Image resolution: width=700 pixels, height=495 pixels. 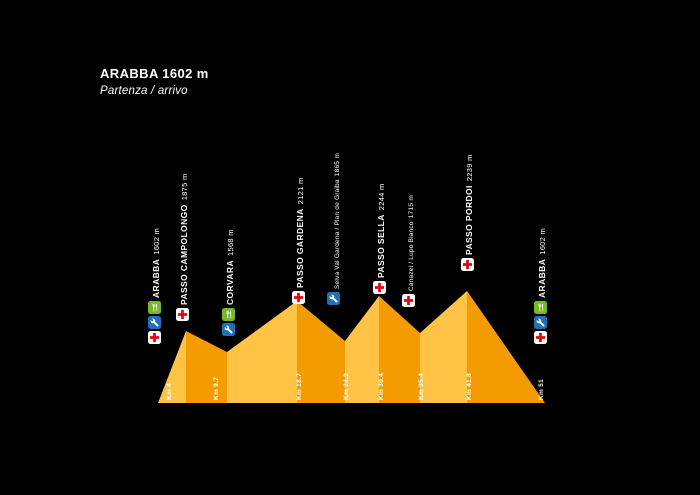 I want to click on waypoint-label-gardena: PASSO GARDENA 2121 m, so click(x=300, y=233).